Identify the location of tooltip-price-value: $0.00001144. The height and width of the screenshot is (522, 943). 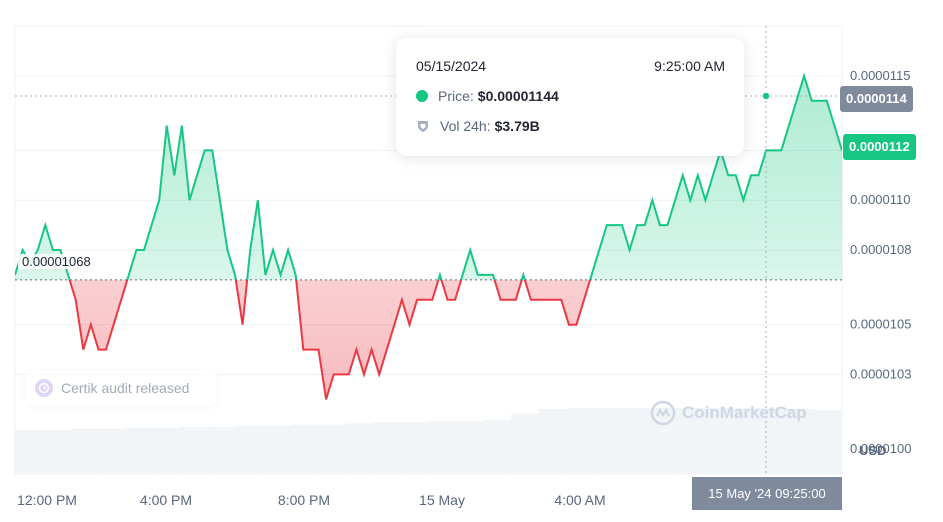
(518, 96).